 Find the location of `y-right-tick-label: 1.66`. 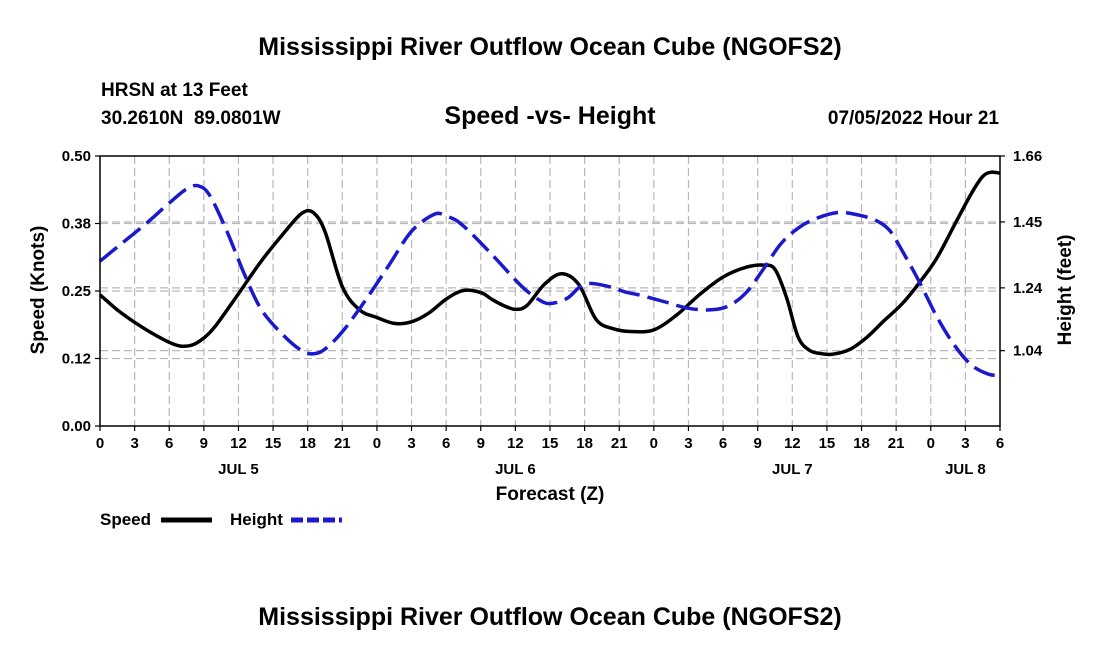

y-right-tick-label: 1.66 is located at coordinates (1027, 156).